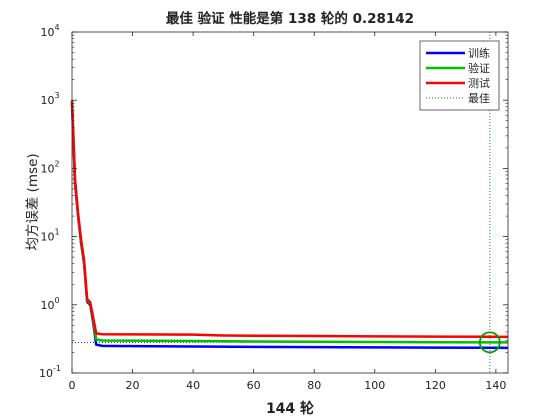 The image size is (560, 420). Describe the element at coordinates (49, 99) in the screenshot. I see `y-tick-label: 10³` at that location.